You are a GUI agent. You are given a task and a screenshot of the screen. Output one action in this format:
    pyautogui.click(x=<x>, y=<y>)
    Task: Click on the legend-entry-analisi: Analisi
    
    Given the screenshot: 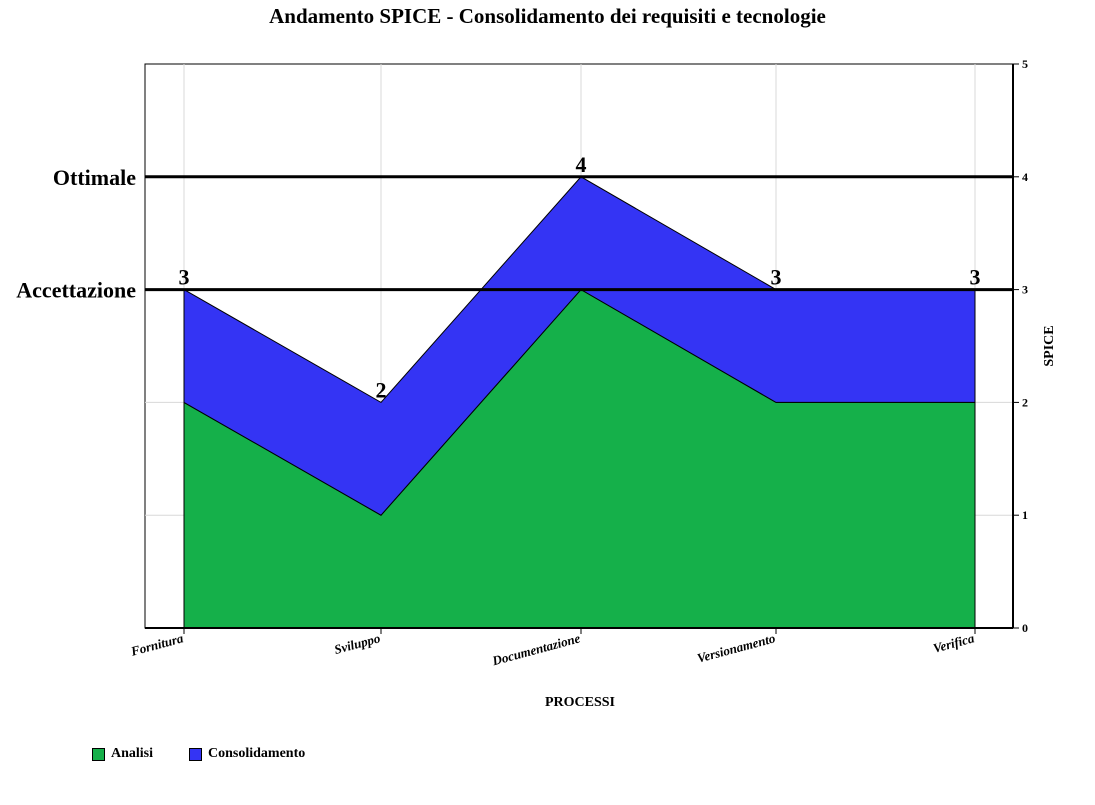 What is the action you would take?
    pyautogui.click(x=122, y=754)
    